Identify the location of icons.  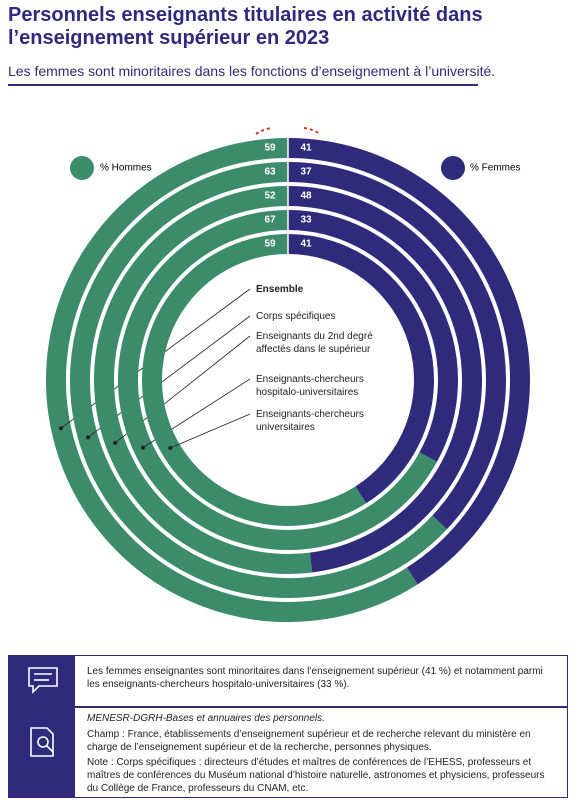
(43, 712).